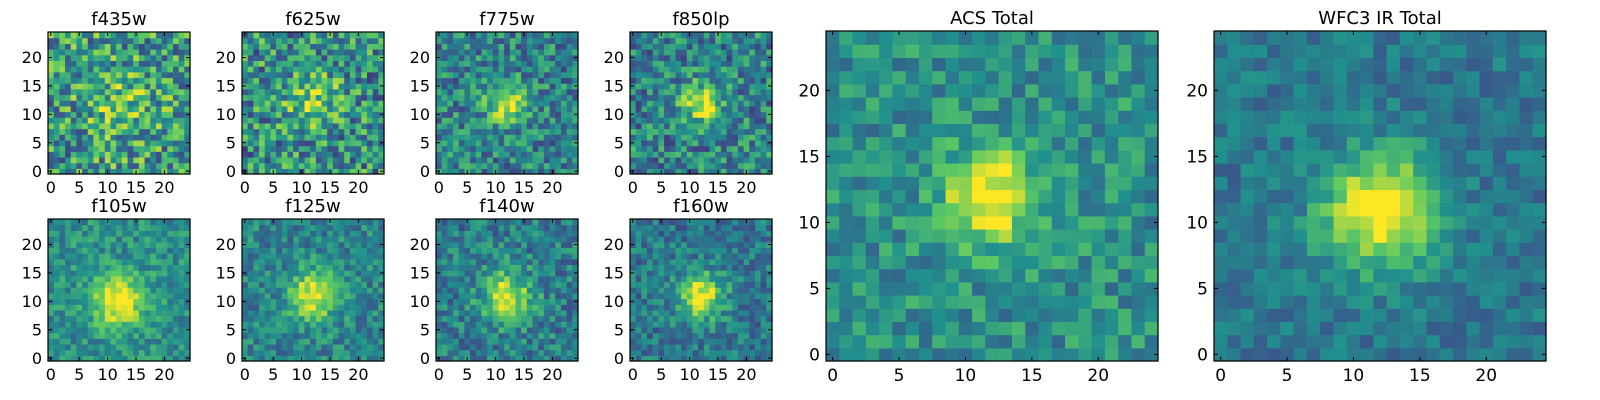 This screenshot has height=400, width=1600. What do you see at coordinates (552, 187) in the screenshot?
I see `x-tick-label: 20` at bounding box center [552, 187].